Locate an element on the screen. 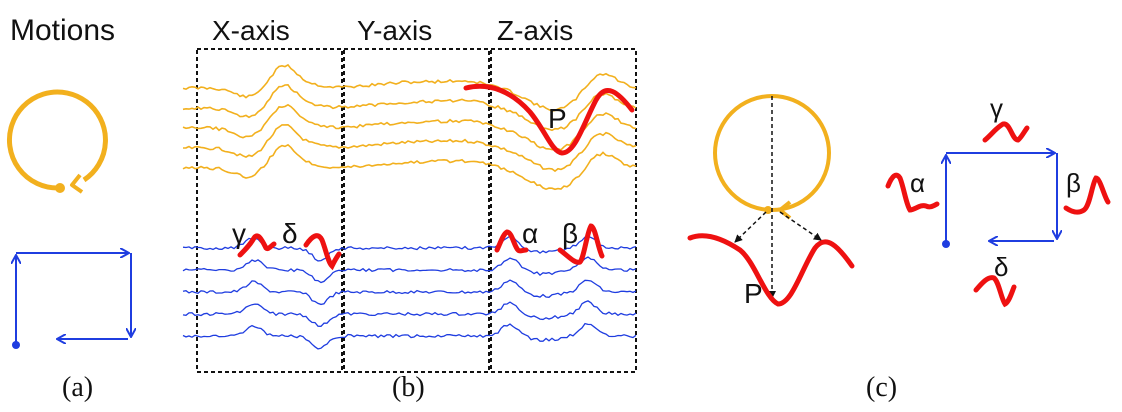 The image size is (1122, 412). segment-delta-c is located at coordinates (995, 291).